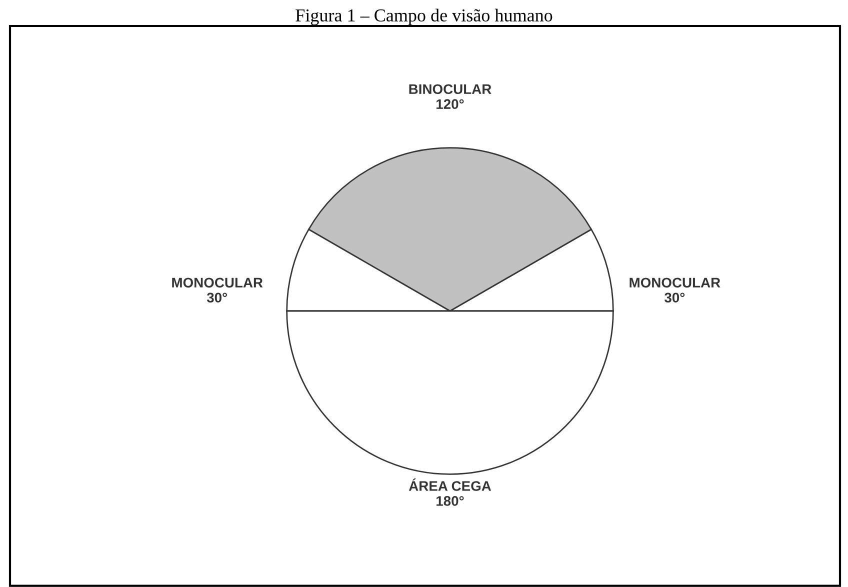 Image resolution: width=848 pixels, height=587 pixels. I want to click on slice-label: ÁREA CEGA, so click(450, 484).